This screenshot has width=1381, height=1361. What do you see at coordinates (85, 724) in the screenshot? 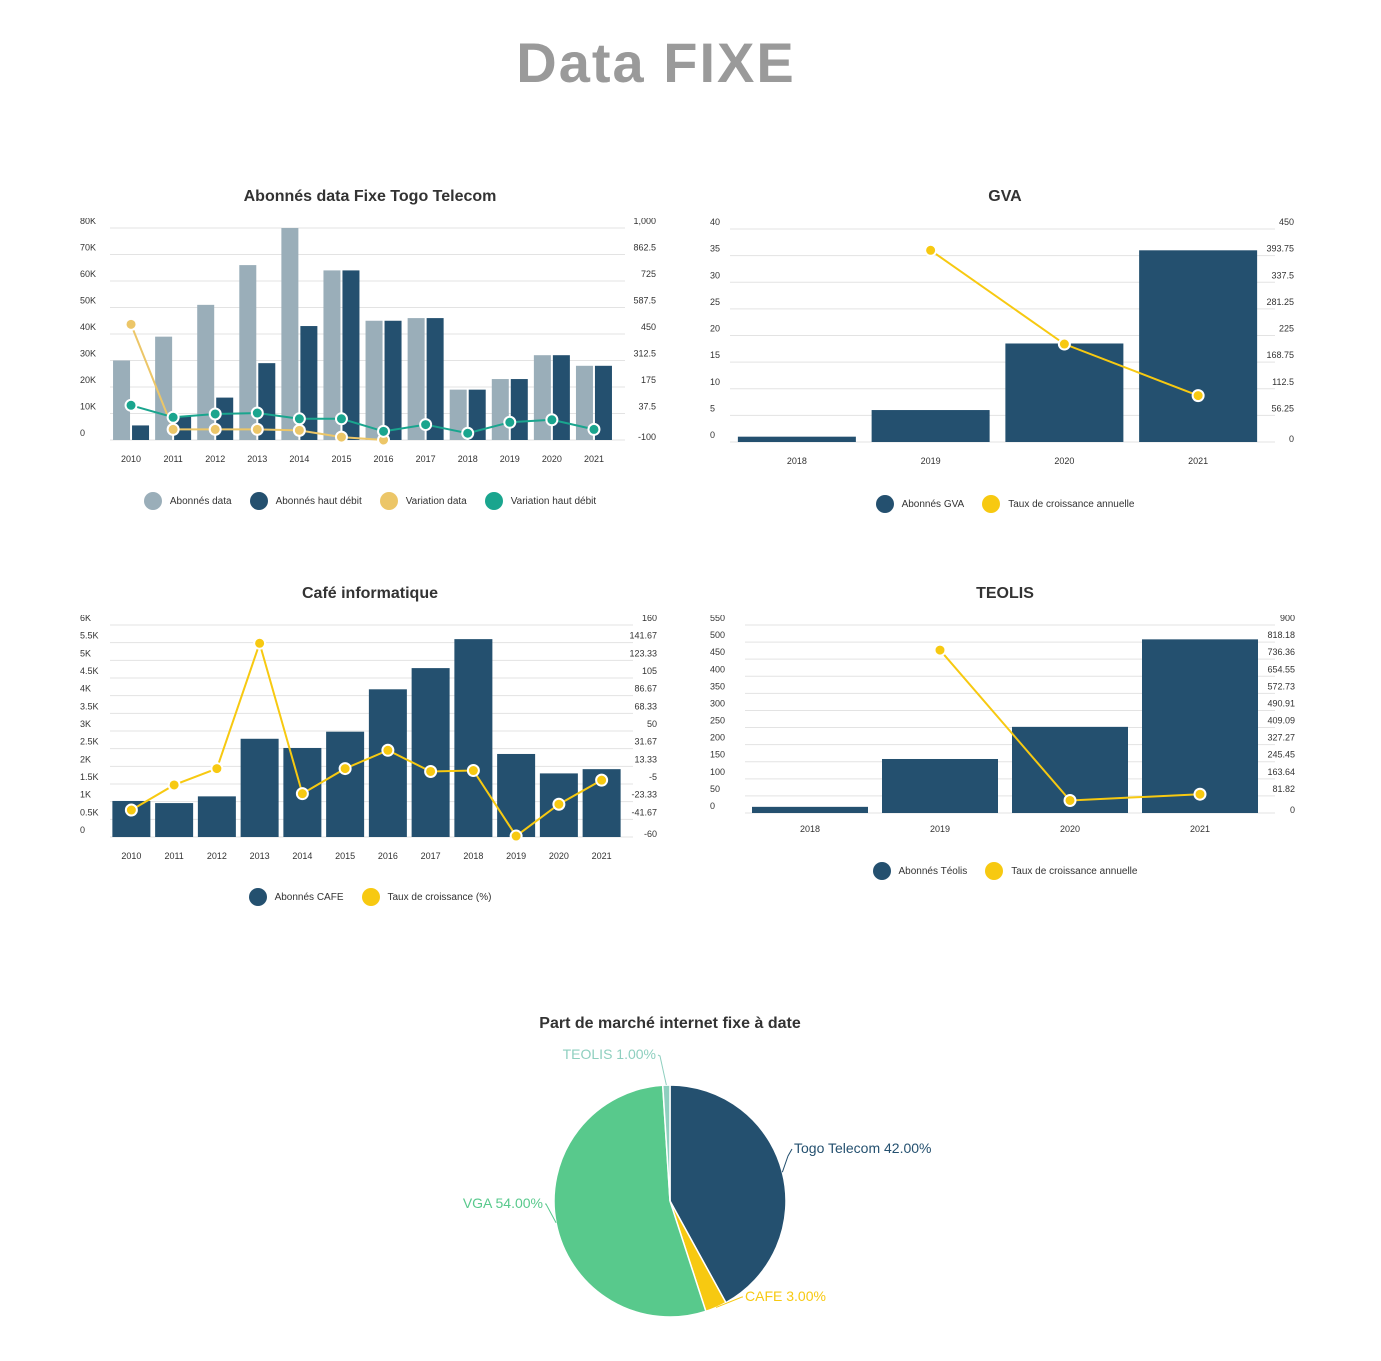
I see `y-tick-left: 3K` at bounding box center [85, 724].